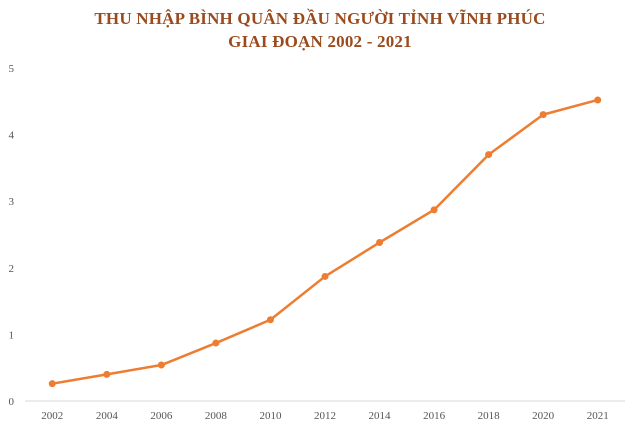 The image size is (640, 432). Describe the element at coordinates (270, 416) in the screenshot. I see `x-tick-label: 2010` at that location.